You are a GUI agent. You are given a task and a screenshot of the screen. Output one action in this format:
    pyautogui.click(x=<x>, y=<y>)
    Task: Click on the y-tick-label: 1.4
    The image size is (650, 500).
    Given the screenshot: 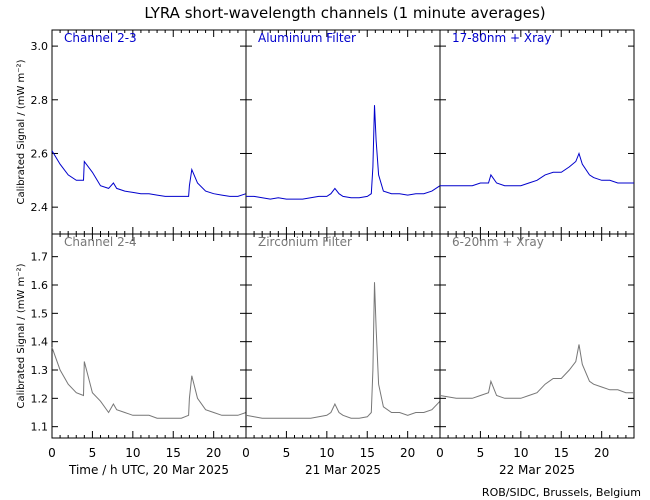 What is the action you would take?
    pyautogui.click(x=40, y=342)
    